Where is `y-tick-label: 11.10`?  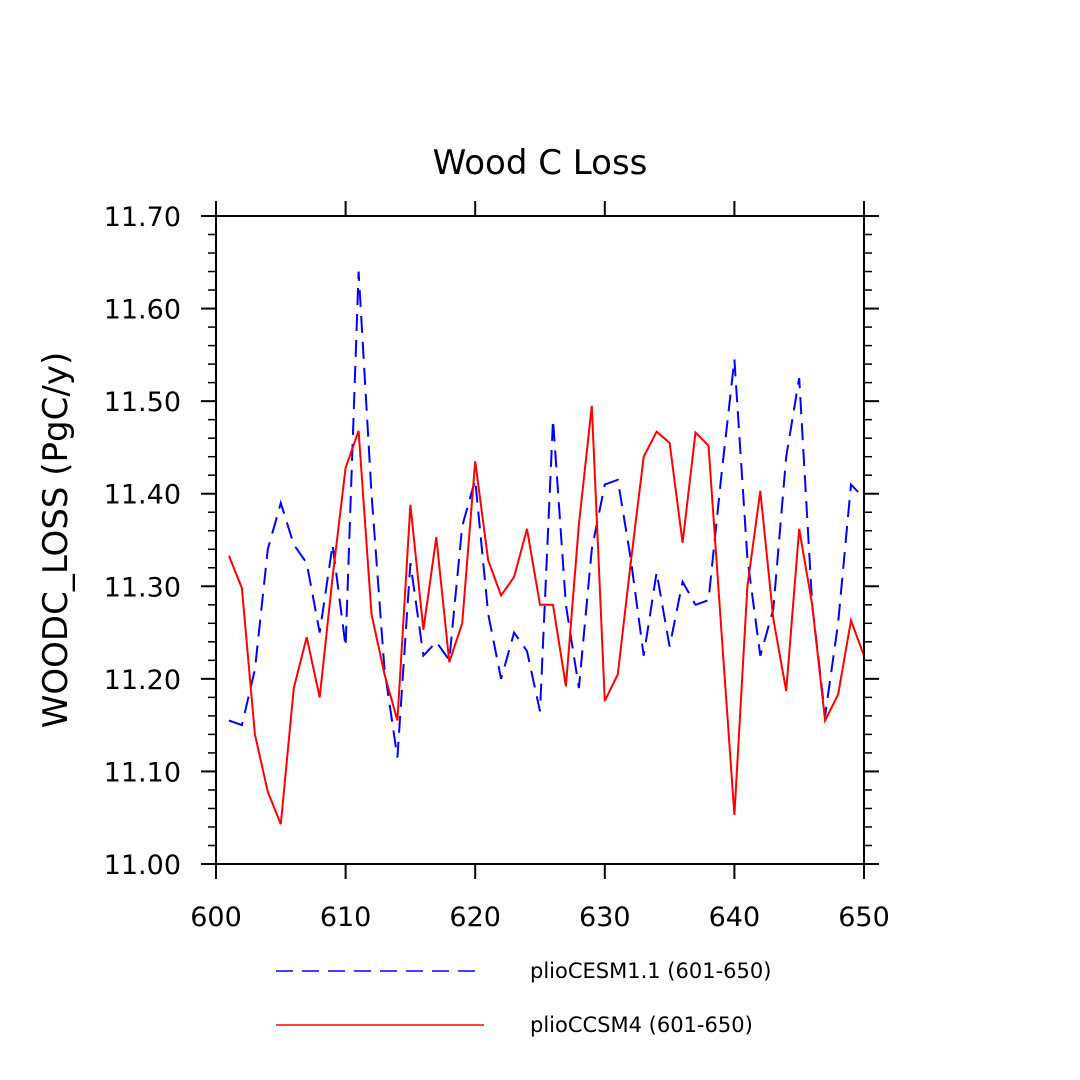 y-tick-label: 11.10 is located at coordinates (142, 772).